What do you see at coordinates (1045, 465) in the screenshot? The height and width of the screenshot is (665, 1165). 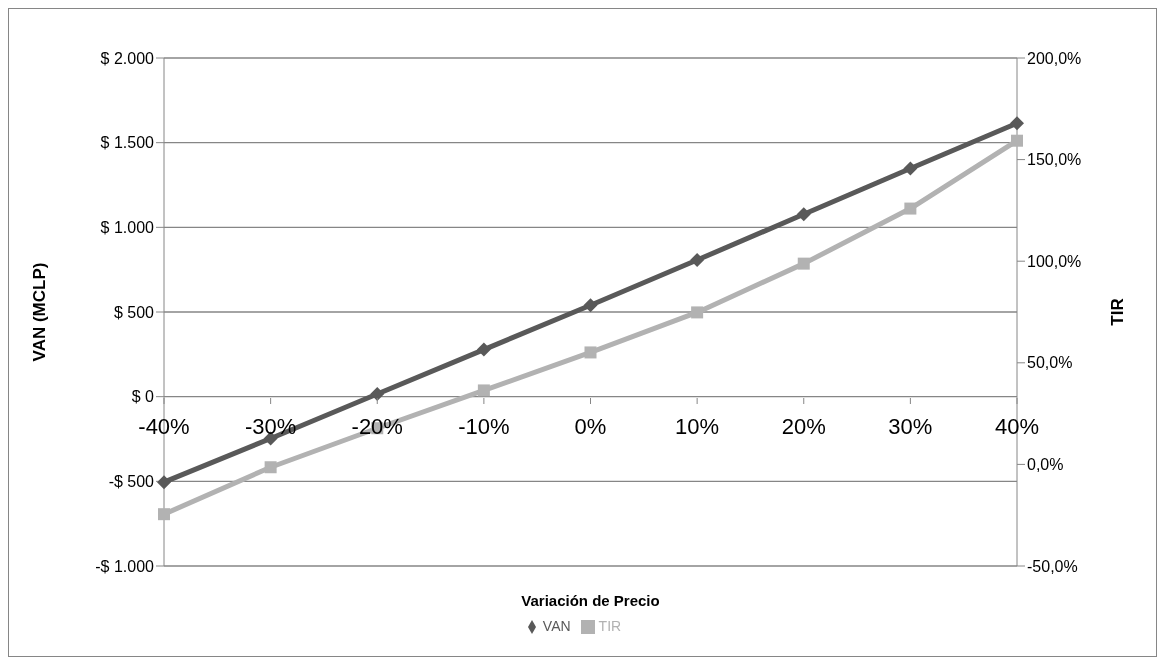 I see `y2-tick-label: 0,0%` at bounding box center [1045, 465].